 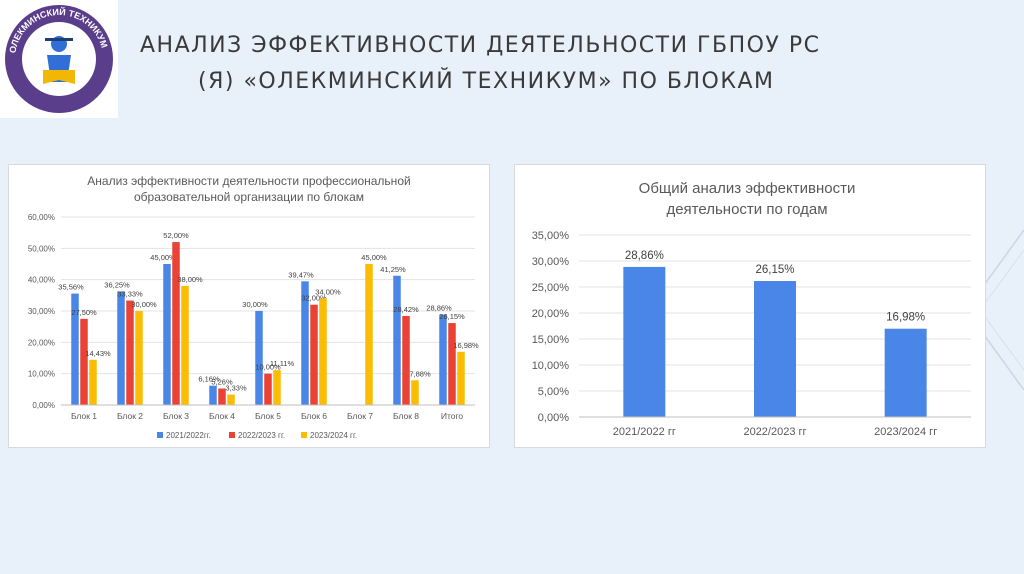 I want to click on logo-book, so click(x=59, y=77).